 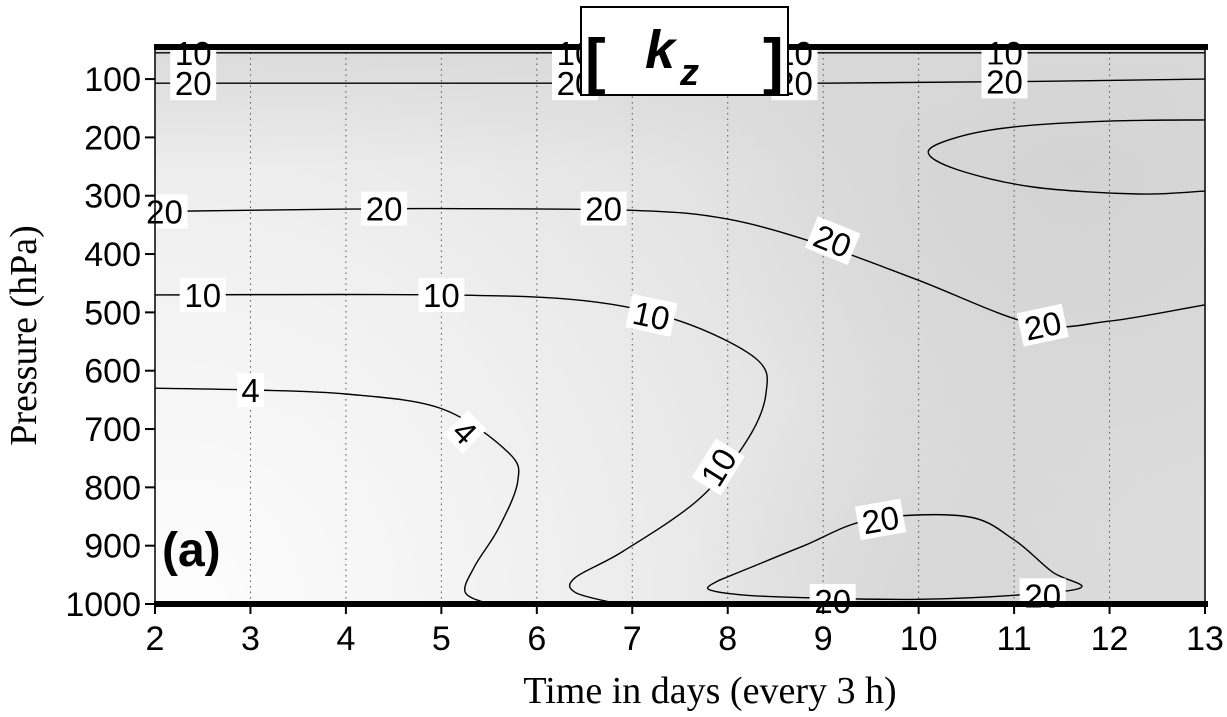 I want to click on x-tick-label-8: 8, so click(x=727, y=639).